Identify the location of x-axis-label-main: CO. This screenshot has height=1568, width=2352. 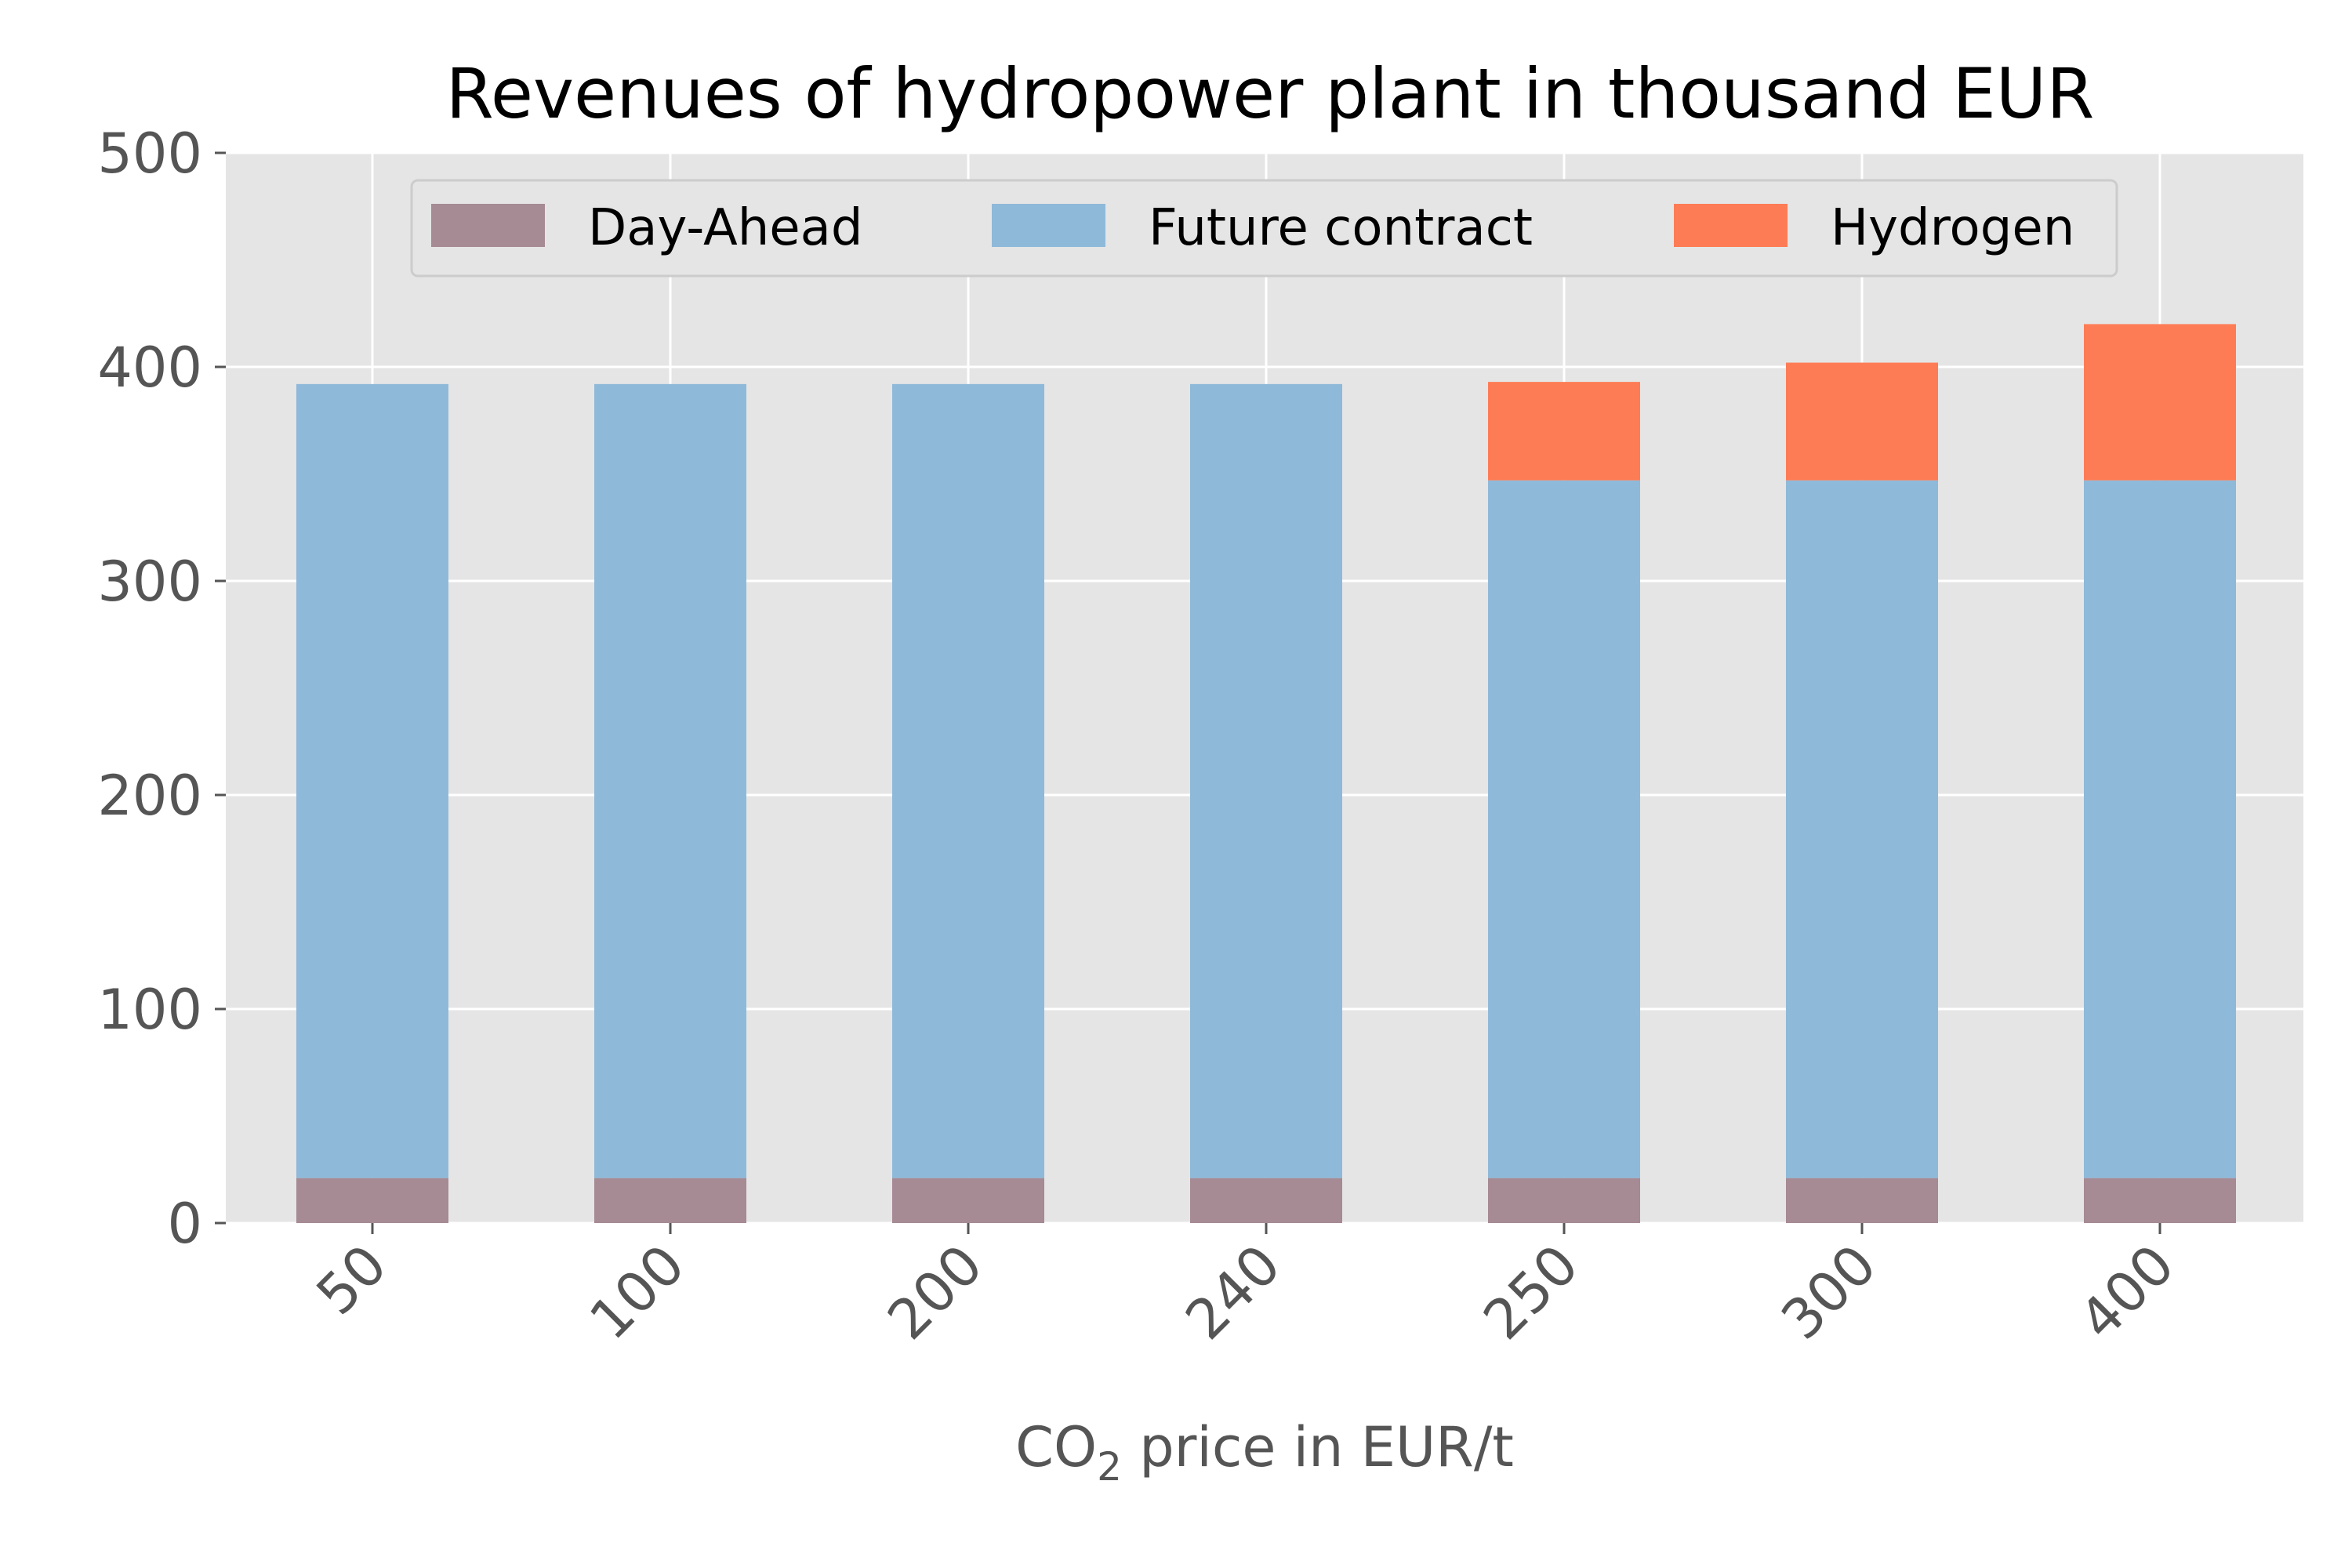
(1056, 1447).